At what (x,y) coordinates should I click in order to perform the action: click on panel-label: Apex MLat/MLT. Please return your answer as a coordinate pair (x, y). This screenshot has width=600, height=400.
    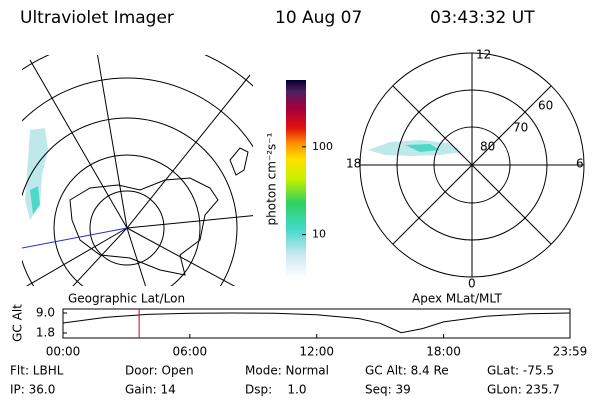
    Looking at the image, I should click on (457, 299).